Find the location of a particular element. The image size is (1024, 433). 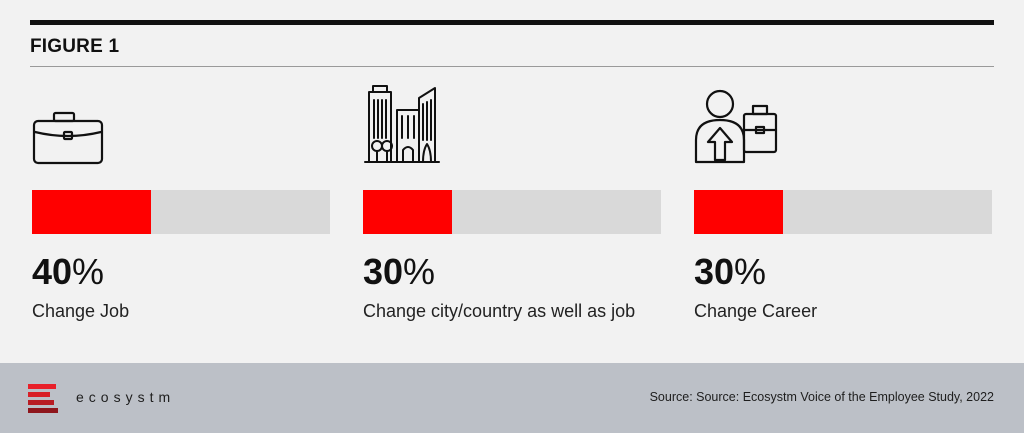

value-change-city-country: 30% is located at coordinates (399, 272).